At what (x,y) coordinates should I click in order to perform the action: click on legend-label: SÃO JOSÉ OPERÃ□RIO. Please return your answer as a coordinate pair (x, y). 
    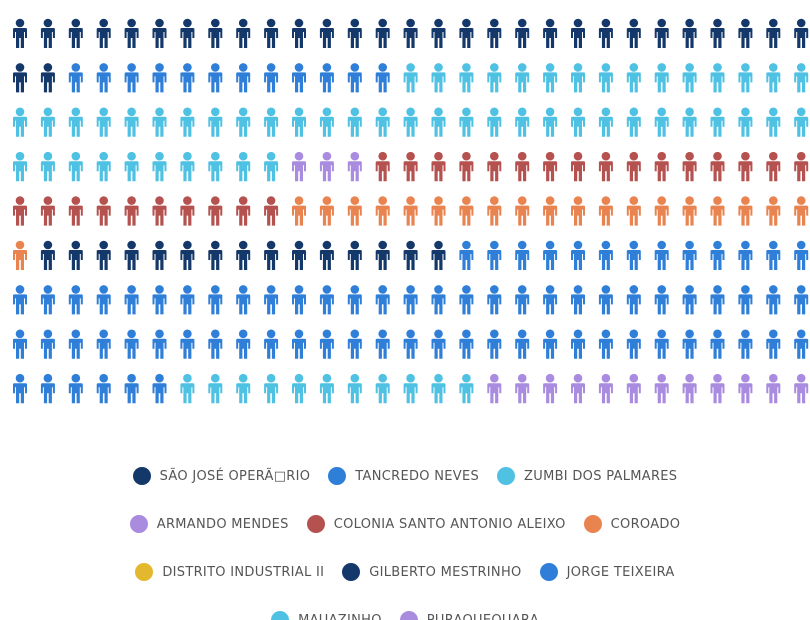
    Looking at the image, I should click on (235, 476).